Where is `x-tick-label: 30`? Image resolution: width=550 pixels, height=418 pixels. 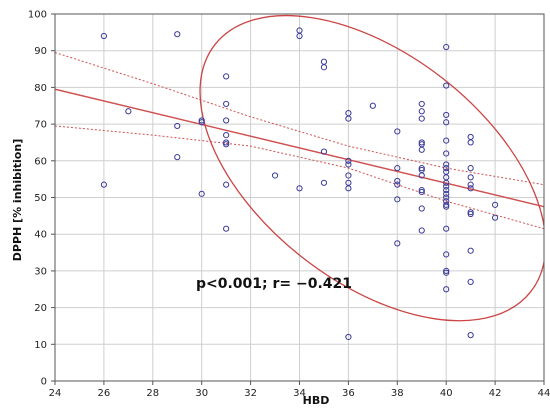 x-tick-label: 30 is located at coordinates (201, 393).